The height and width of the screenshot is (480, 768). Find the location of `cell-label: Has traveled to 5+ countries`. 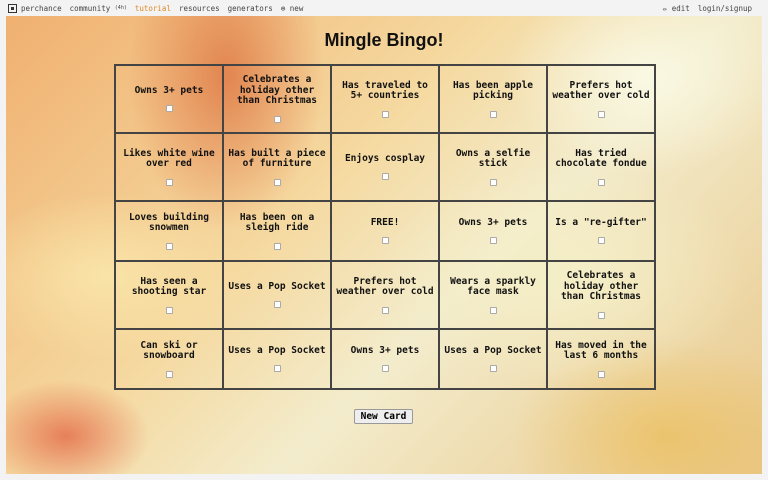

cell-label: Has traveled to 5+ countries is located at coordinates (385, 90).